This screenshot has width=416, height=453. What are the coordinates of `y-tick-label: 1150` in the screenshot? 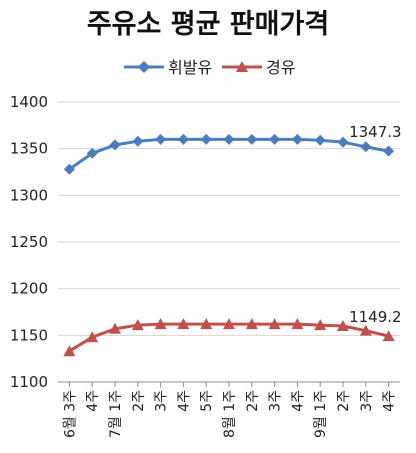 It's located at (29, 335).